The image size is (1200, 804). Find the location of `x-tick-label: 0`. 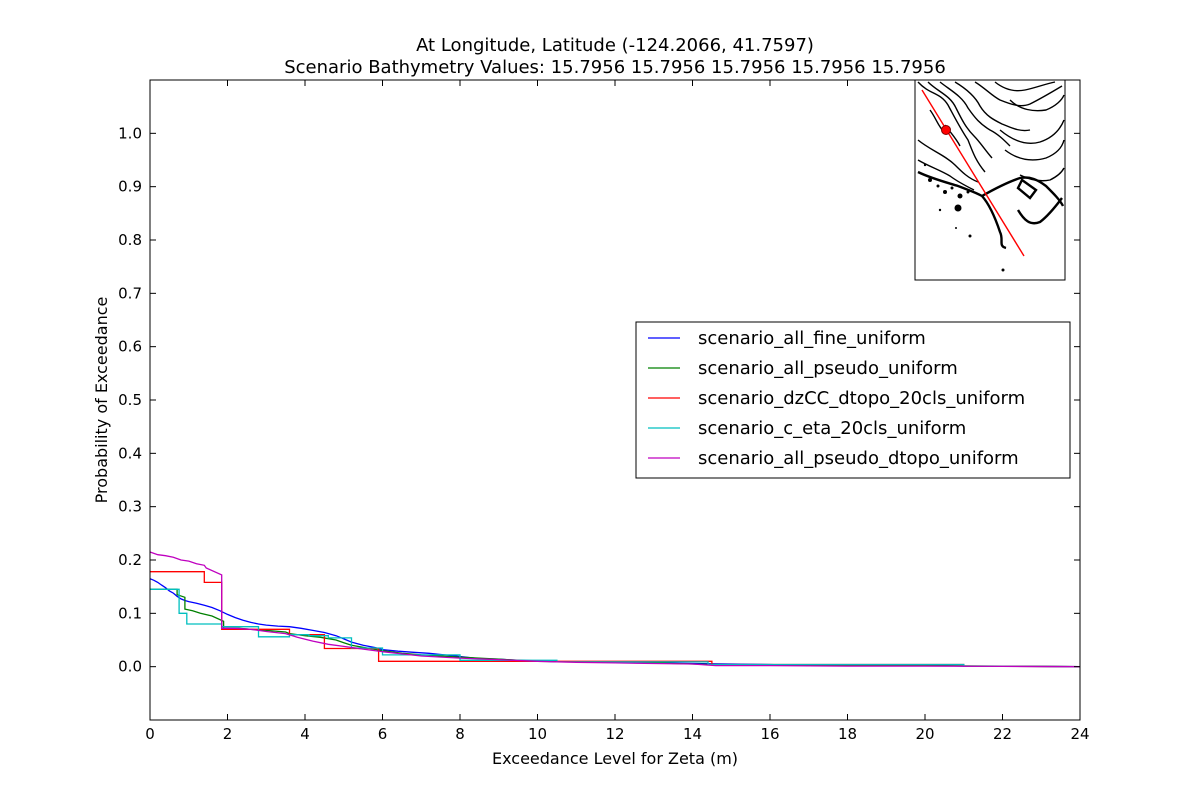

x-tick-label: 0 is located at coordinates (150, 734).